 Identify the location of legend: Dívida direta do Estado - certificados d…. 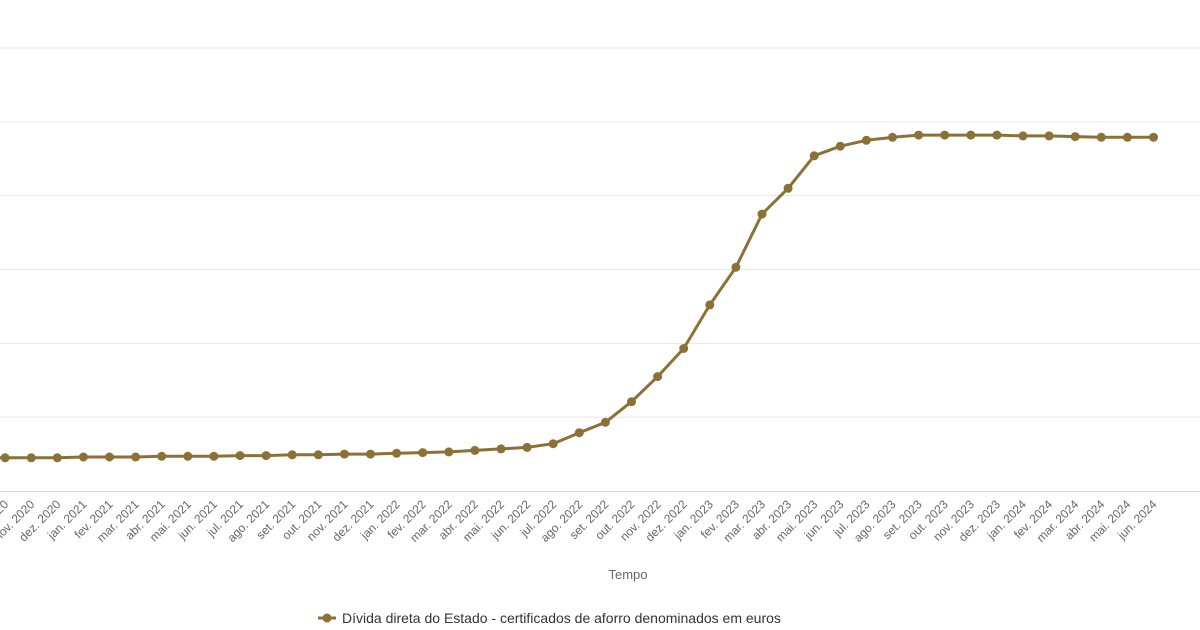
(549, 618).